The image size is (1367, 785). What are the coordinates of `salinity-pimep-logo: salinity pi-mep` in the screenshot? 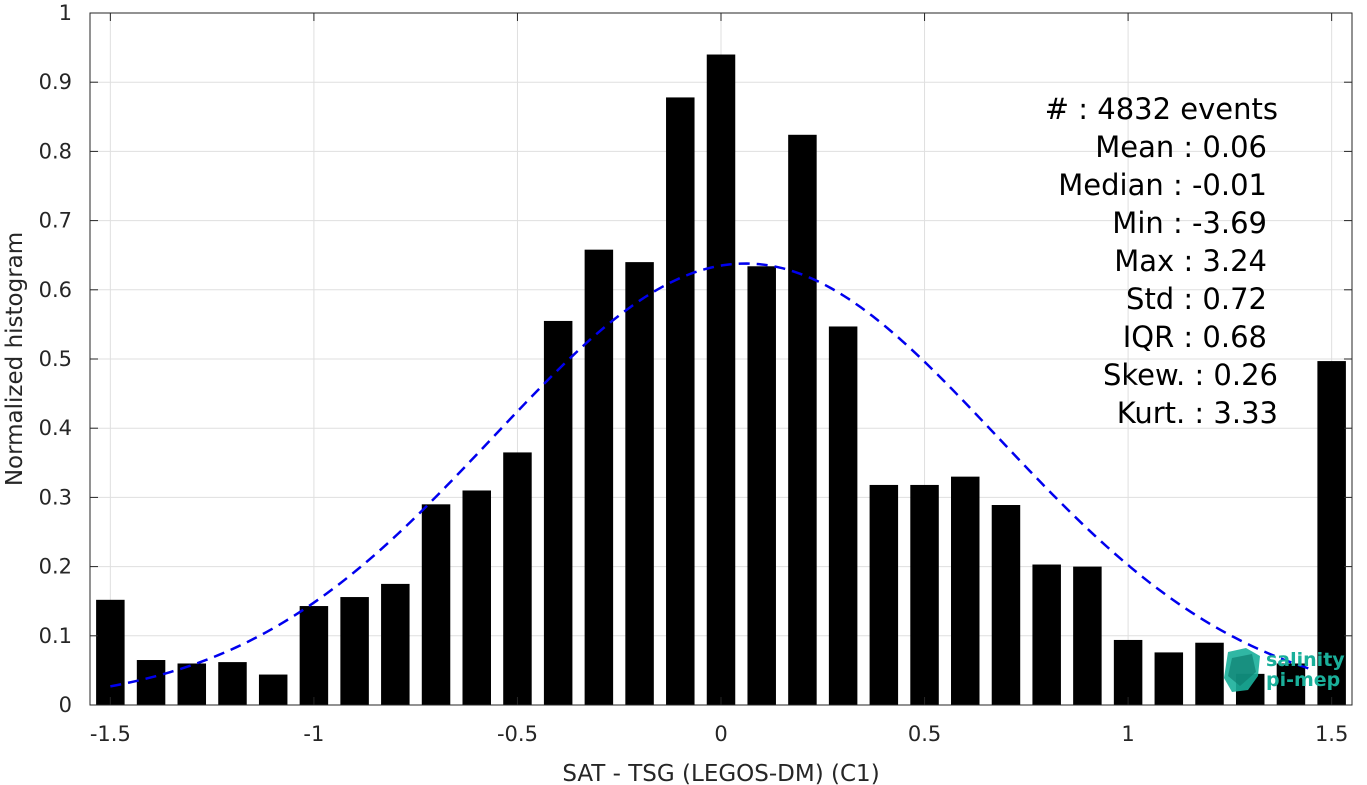 It's located at (1284, 670).